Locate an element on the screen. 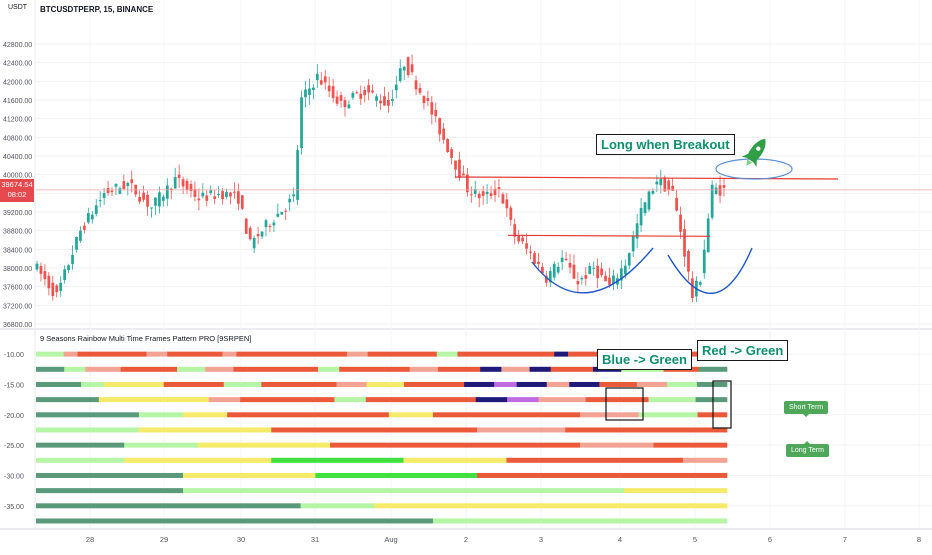 The image size is (932, 555). indicator-tick-label: -10.00 is located at coordinates (14, 355).